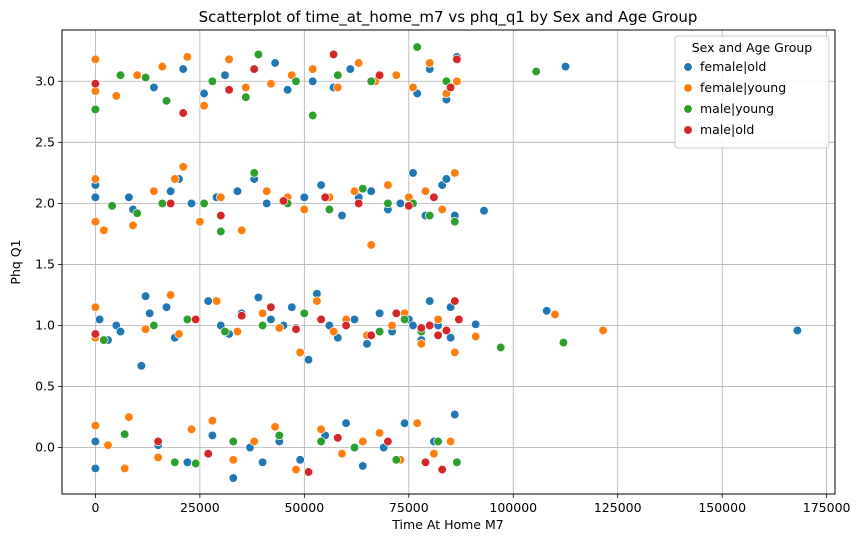 This screenshot has width=866, height=545. What do you see at coordinates (688, 67) in the screenshot?
I see `legend-marker` at bounding box center [688, 67].